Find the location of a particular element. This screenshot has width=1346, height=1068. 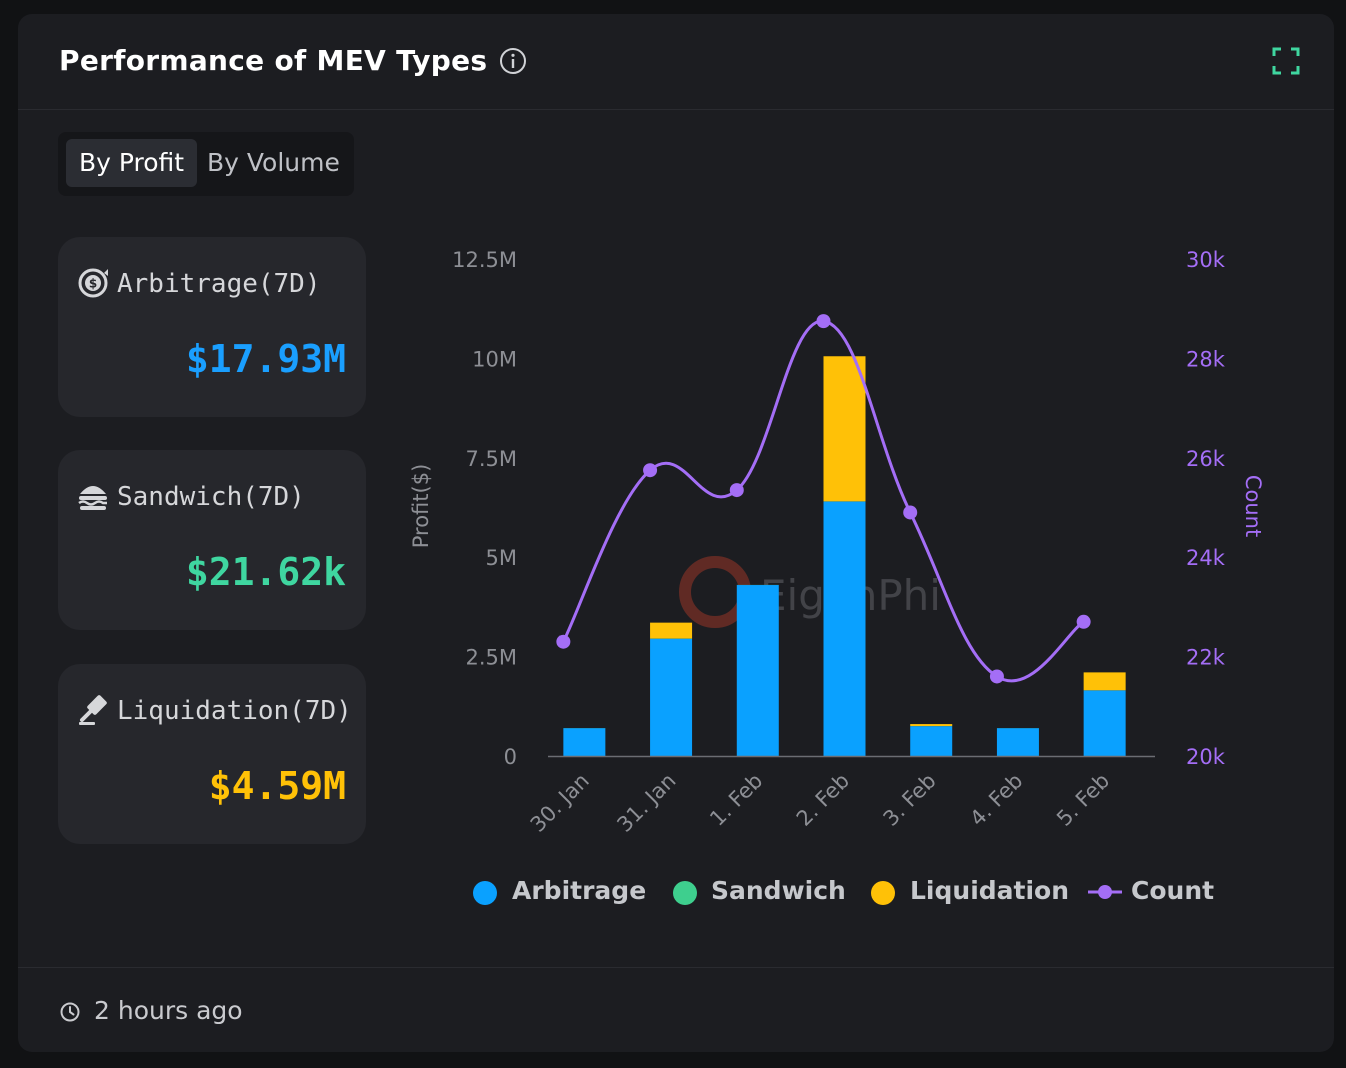

y-tick-label: 7.5M is located at coordinates (491, 459).